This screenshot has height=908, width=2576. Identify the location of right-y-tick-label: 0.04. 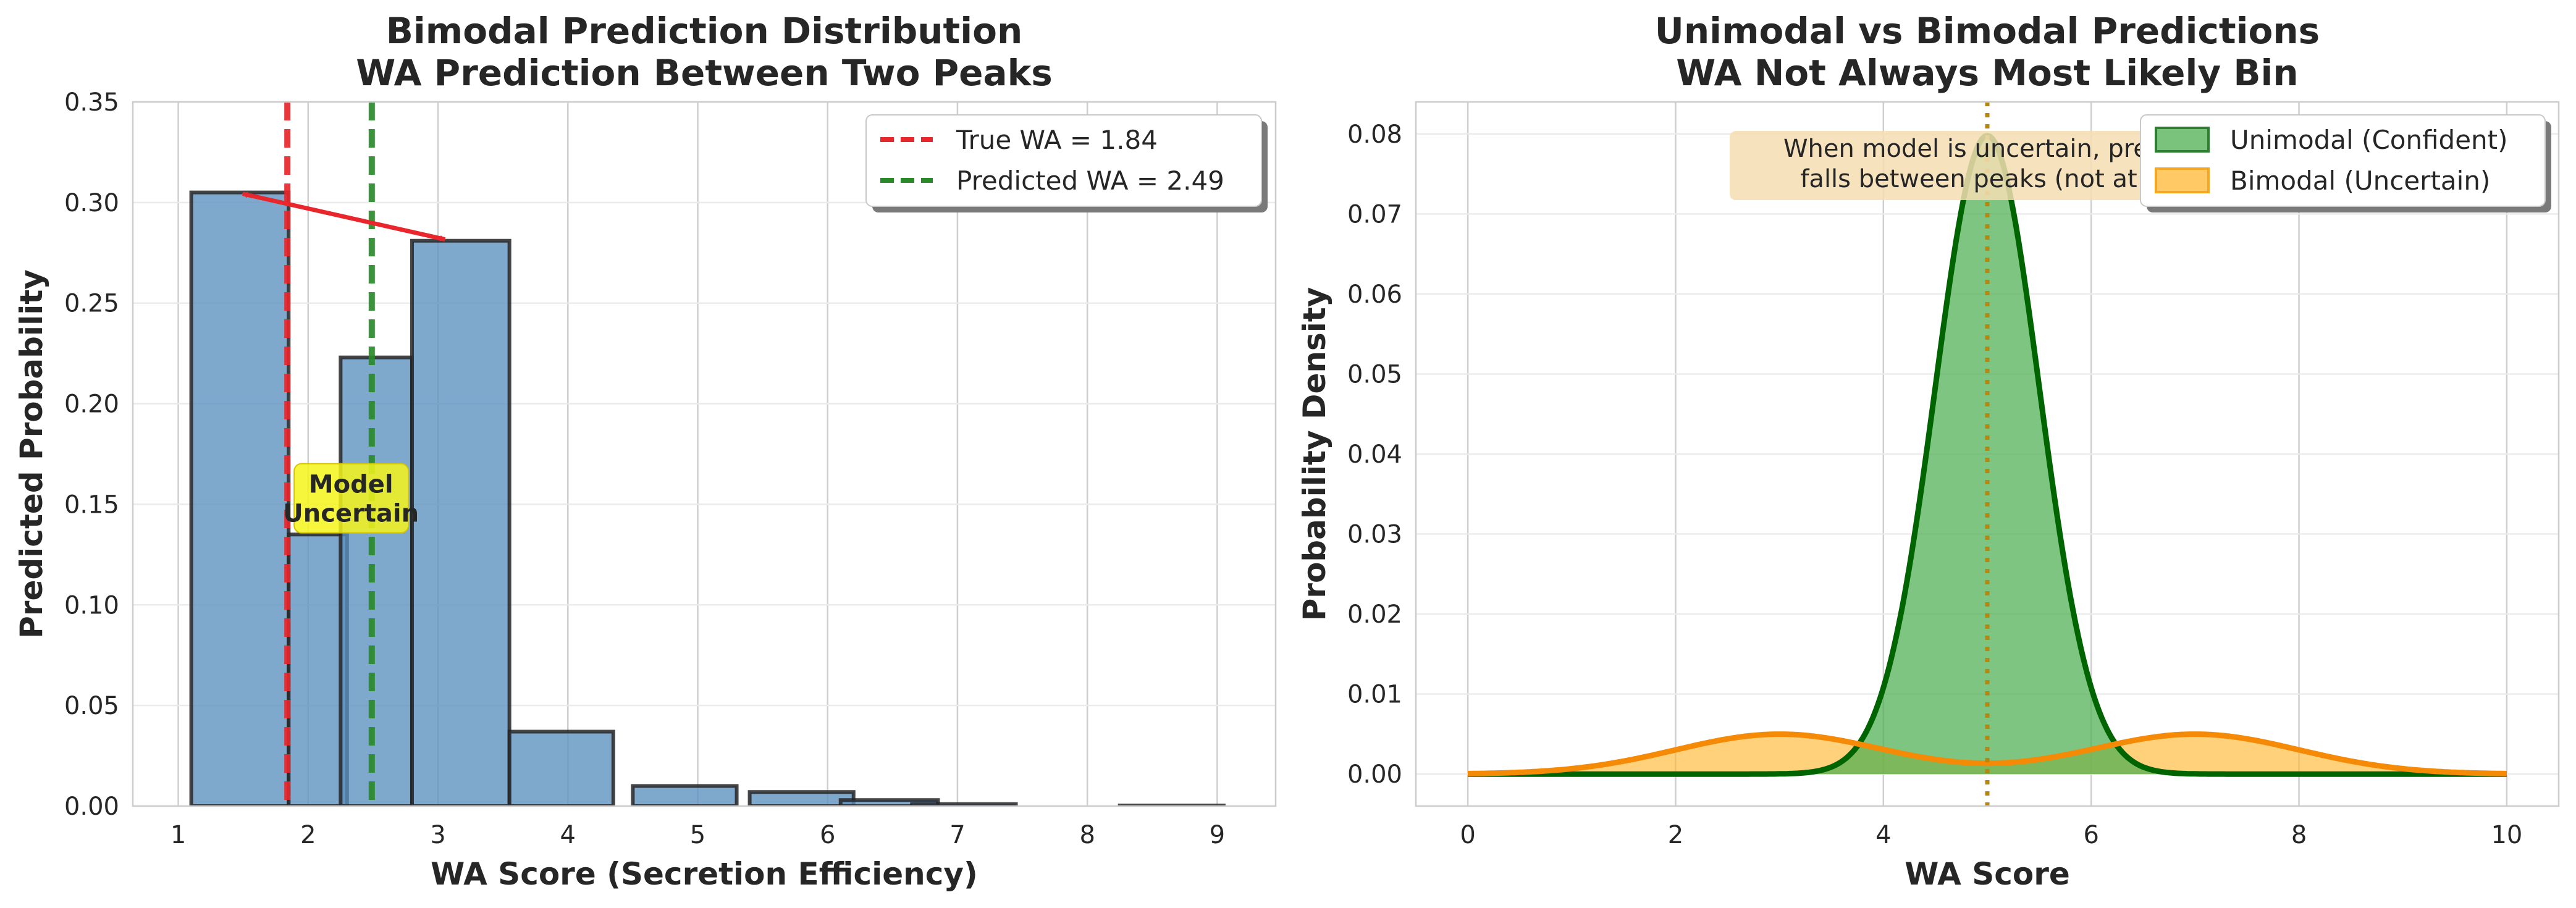
(1374, 454).